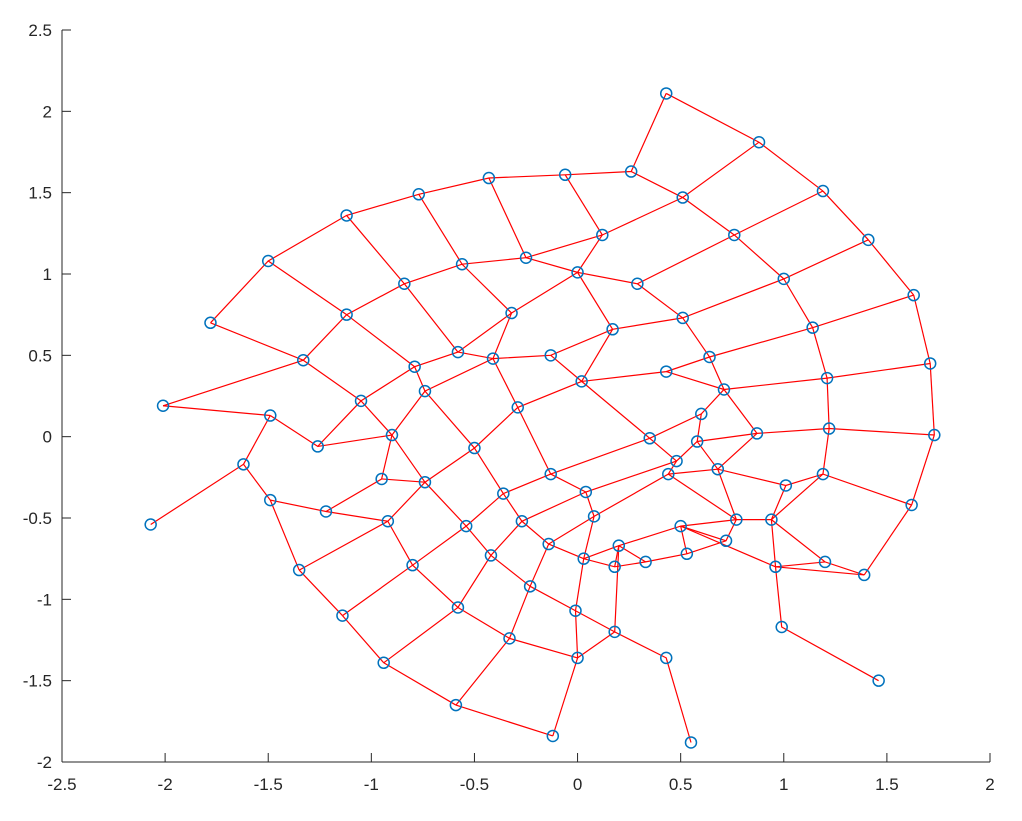 The width and height of the screenshot is (1022, 821). Describe the element at coordinates (47, 437) in the screenshot. I see `y-tick-label: 0` at that location.